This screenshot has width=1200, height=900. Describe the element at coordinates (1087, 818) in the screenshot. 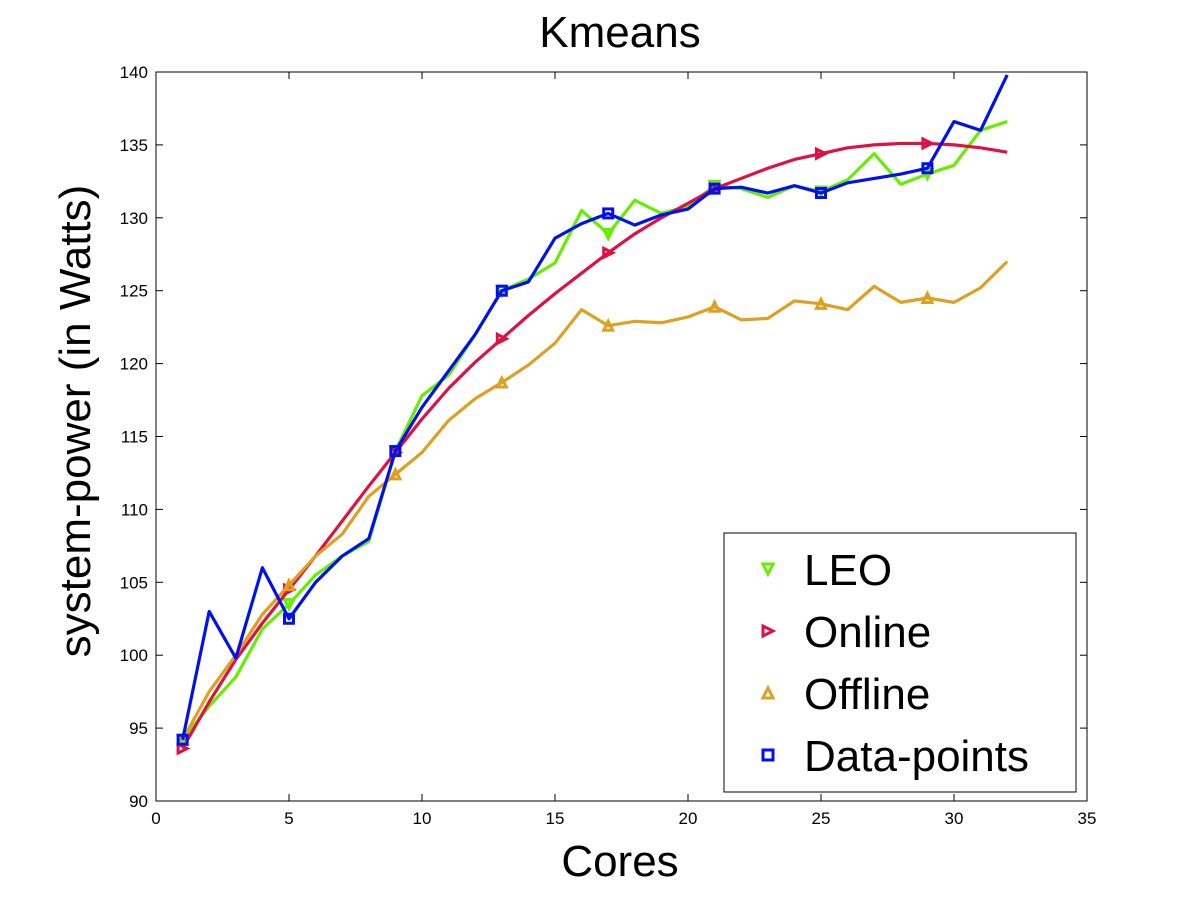

I see `x-tick-label: 35` at that location.